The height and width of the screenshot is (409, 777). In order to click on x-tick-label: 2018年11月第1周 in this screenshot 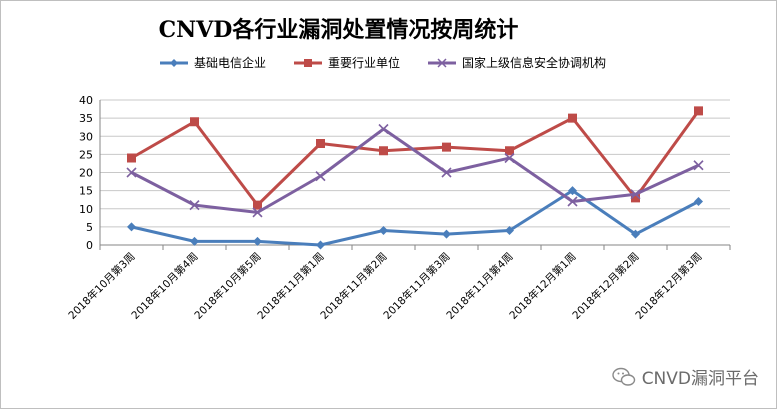, I will do `click(291, 286)`.